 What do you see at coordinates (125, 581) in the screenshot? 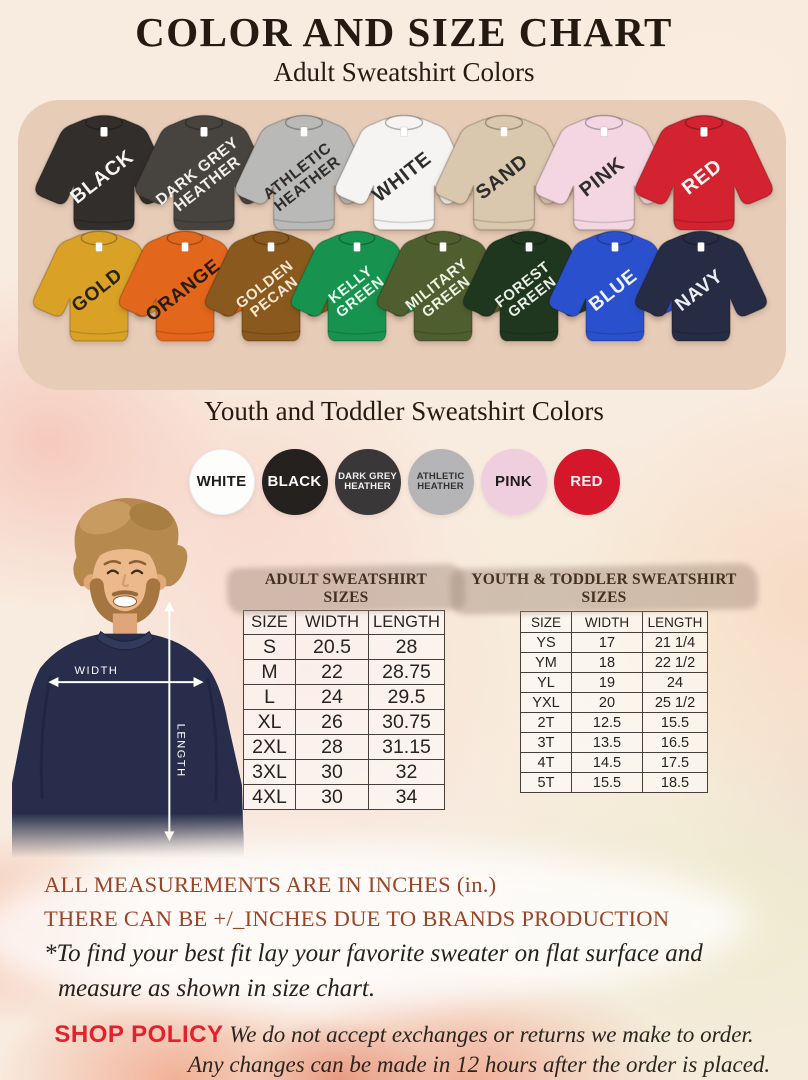
I see `nose` at bounding box center [125, 581].